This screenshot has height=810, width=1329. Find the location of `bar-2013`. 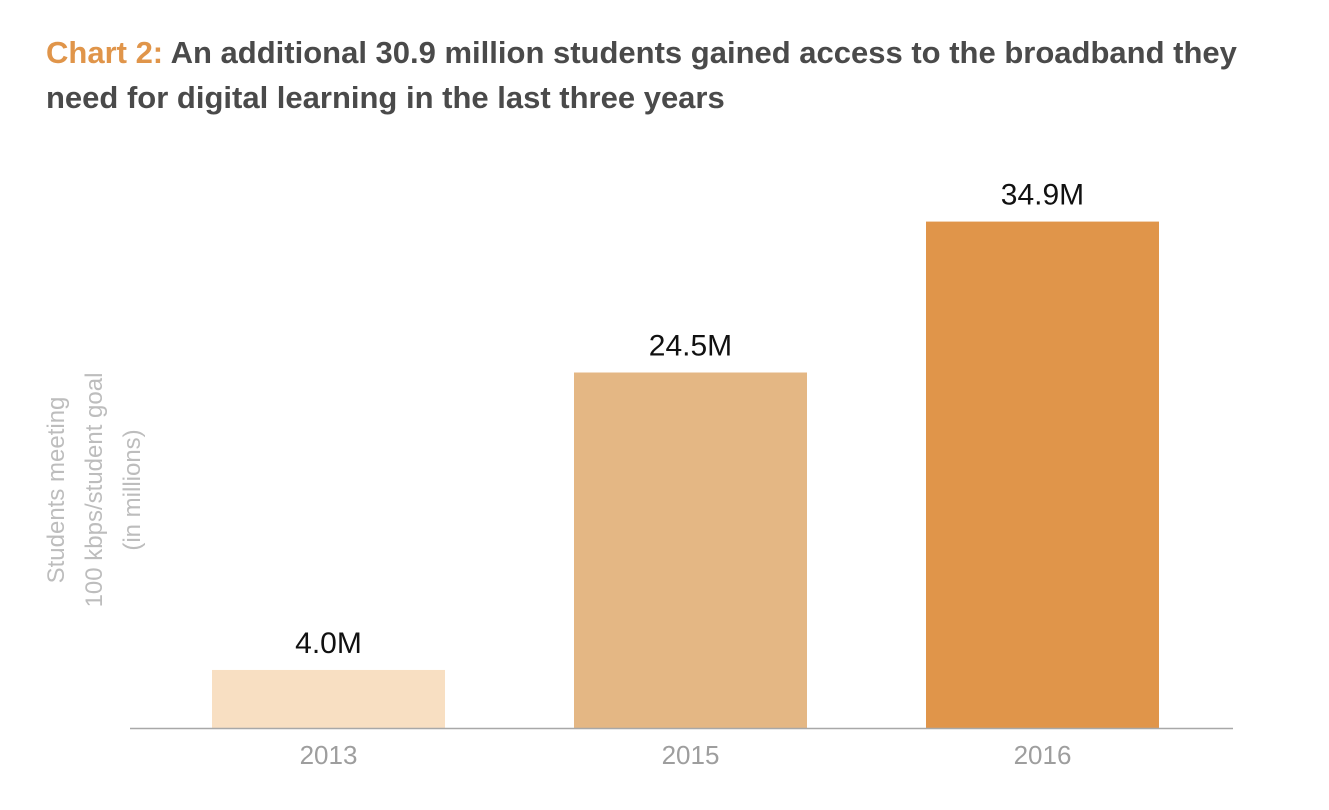

bar-2013 is located at coordinates (328, 698).